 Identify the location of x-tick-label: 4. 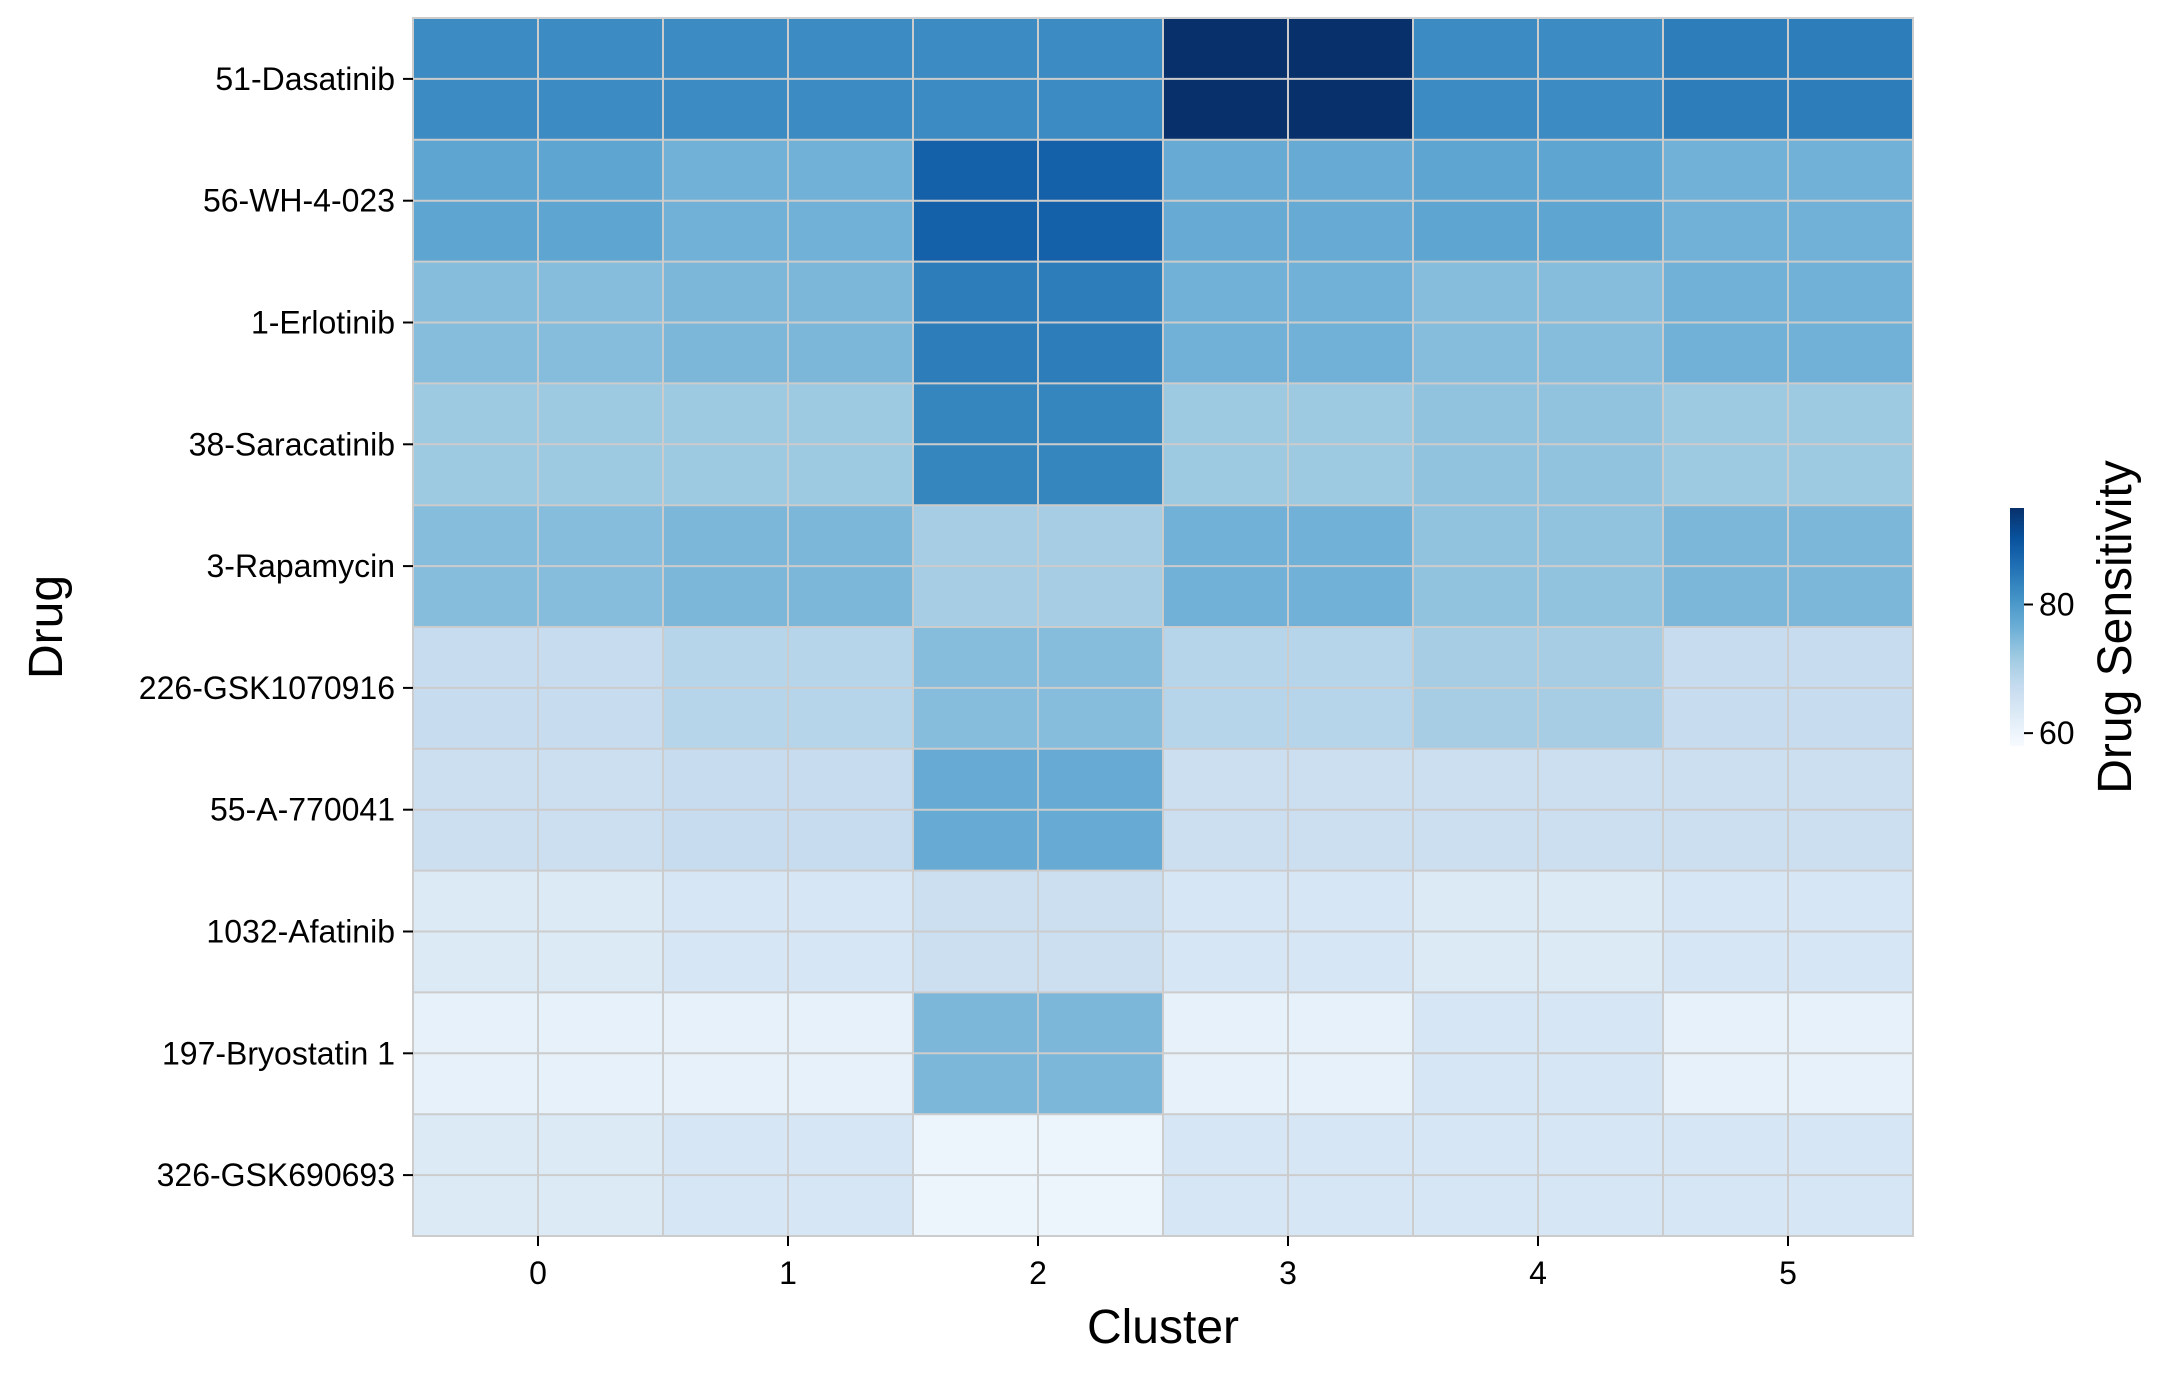
(1538, 1273).